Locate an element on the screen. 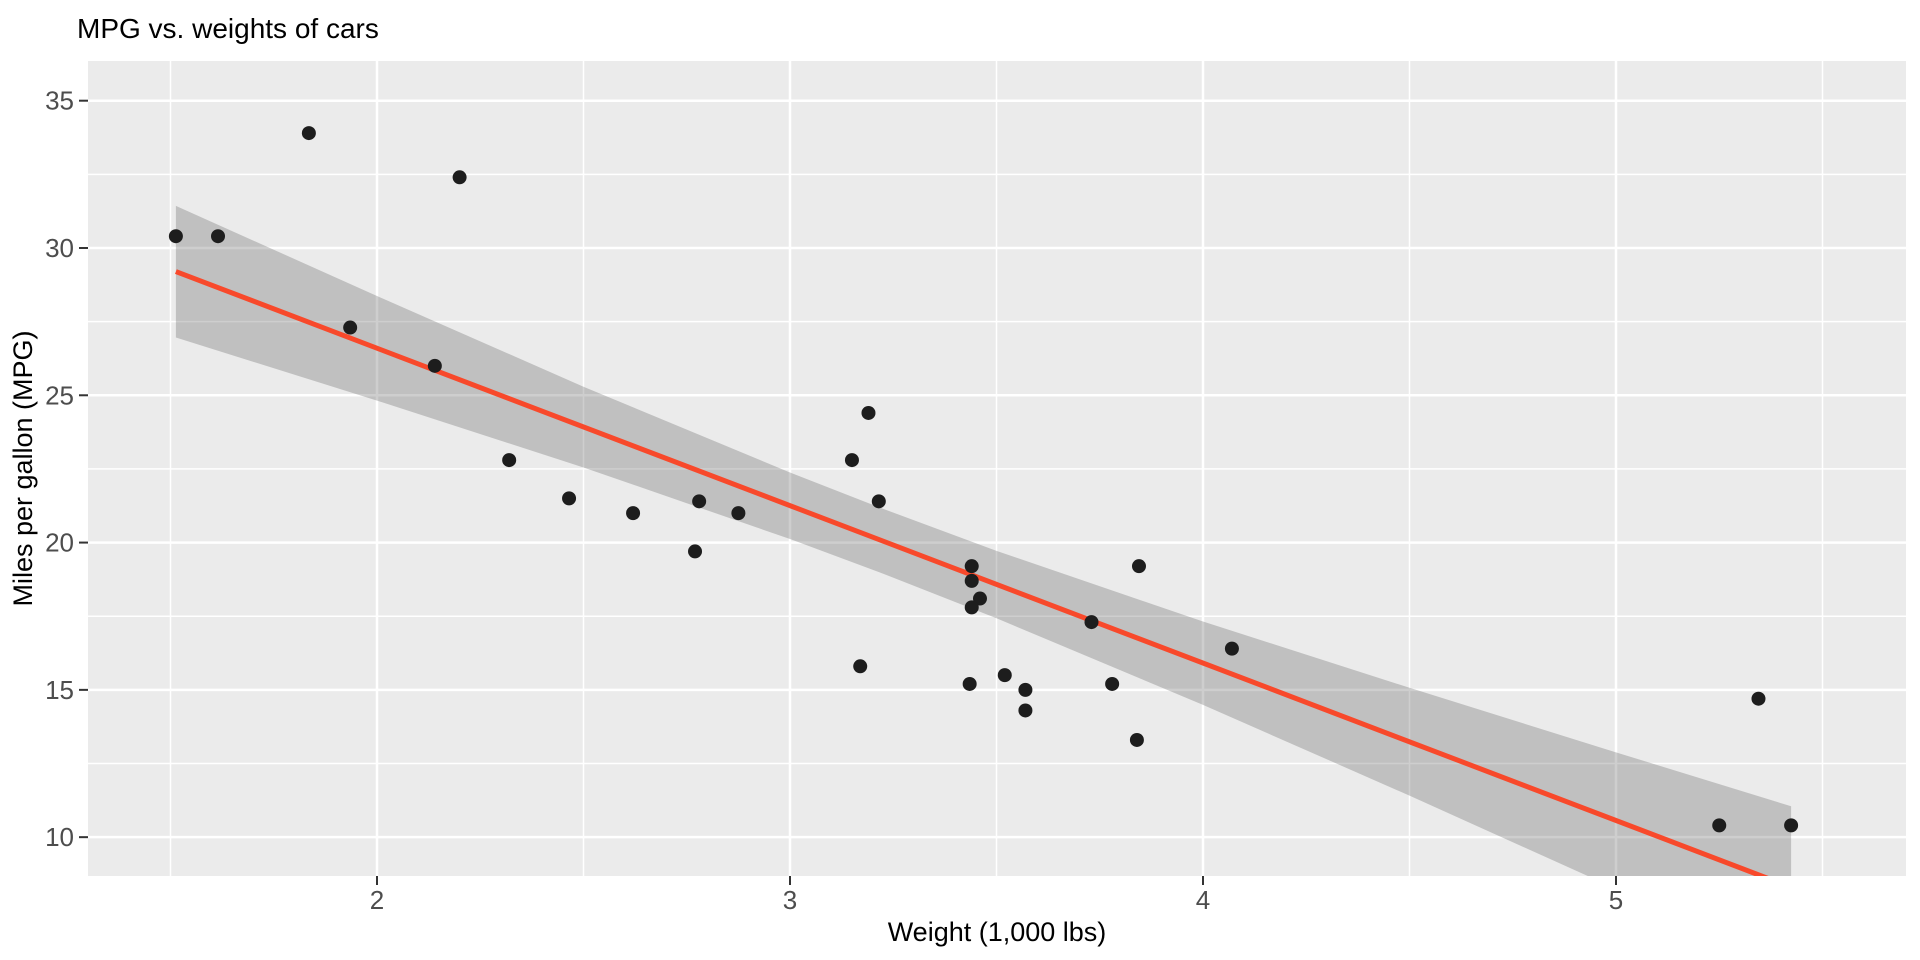  x-tick-label: 5 is located at coordinates (1616, 900).